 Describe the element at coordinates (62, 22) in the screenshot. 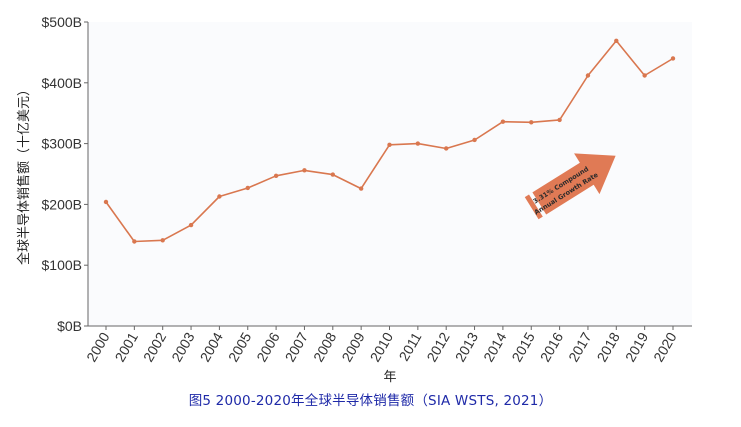

I see `y-tick-label: $500B` at that location.